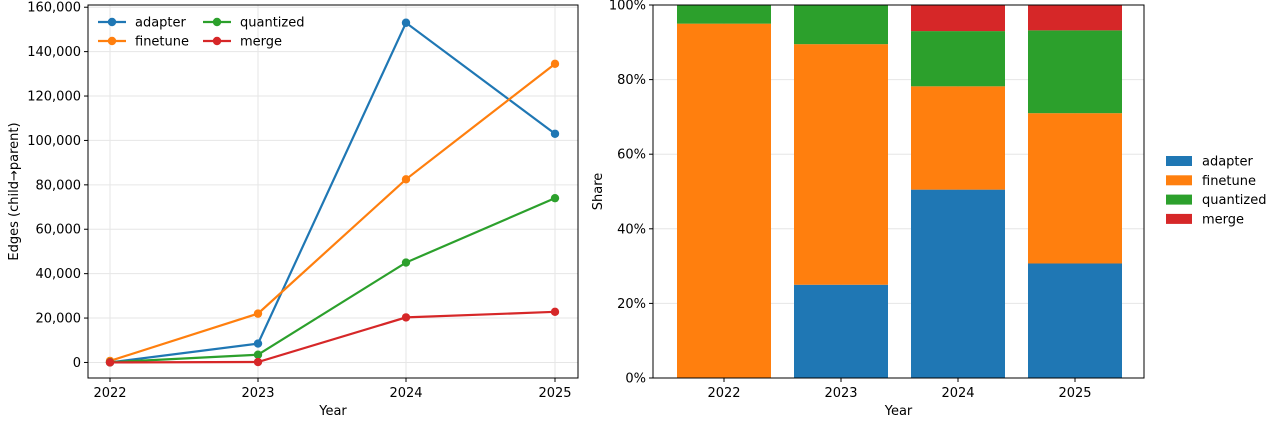 The image size is (1276, 425). I want to click on bar-stack-2023, so click(841, 191).